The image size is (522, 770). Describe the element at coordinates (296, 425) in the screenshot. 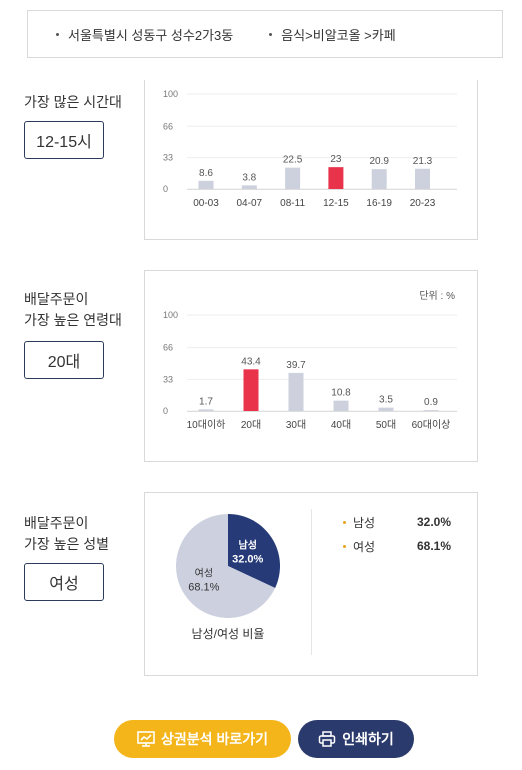

I see `age-category-label: 30대` at that location.